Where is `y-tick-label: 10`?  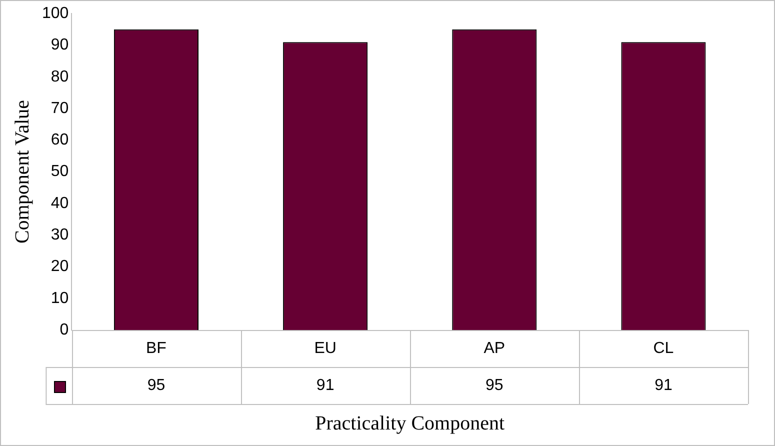
y-tick-label: 10 is located at coordinates (59, 298).